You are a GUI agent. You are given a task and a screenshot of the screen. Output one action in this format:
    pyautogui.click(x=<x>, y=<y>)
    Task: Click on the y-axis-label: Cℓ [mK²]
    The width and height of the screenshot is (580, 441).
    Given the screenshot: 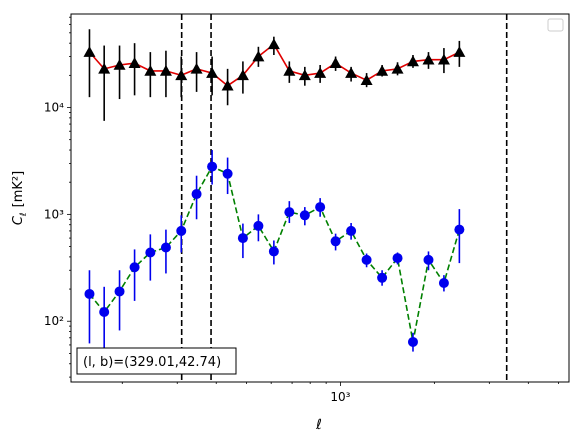 What is the action you would take?
    pyautogui.click(x=20, y=198)
    